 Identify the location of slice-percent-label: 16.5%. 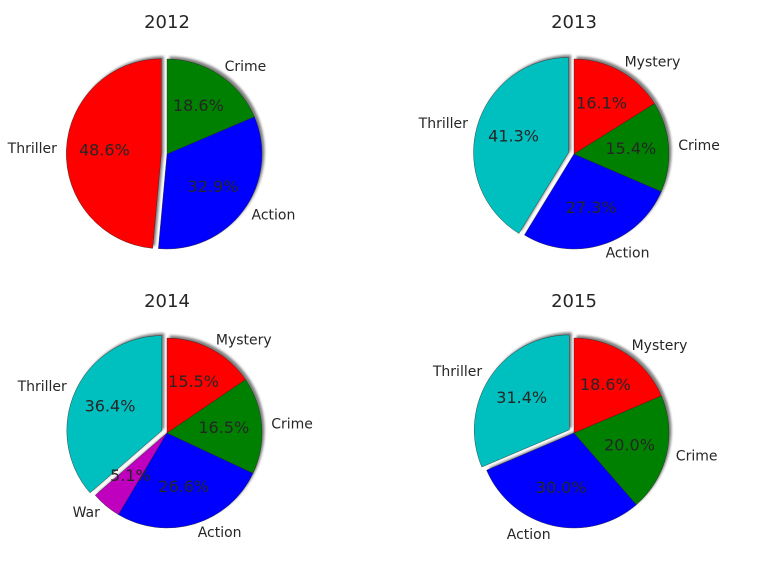
(223, 427).